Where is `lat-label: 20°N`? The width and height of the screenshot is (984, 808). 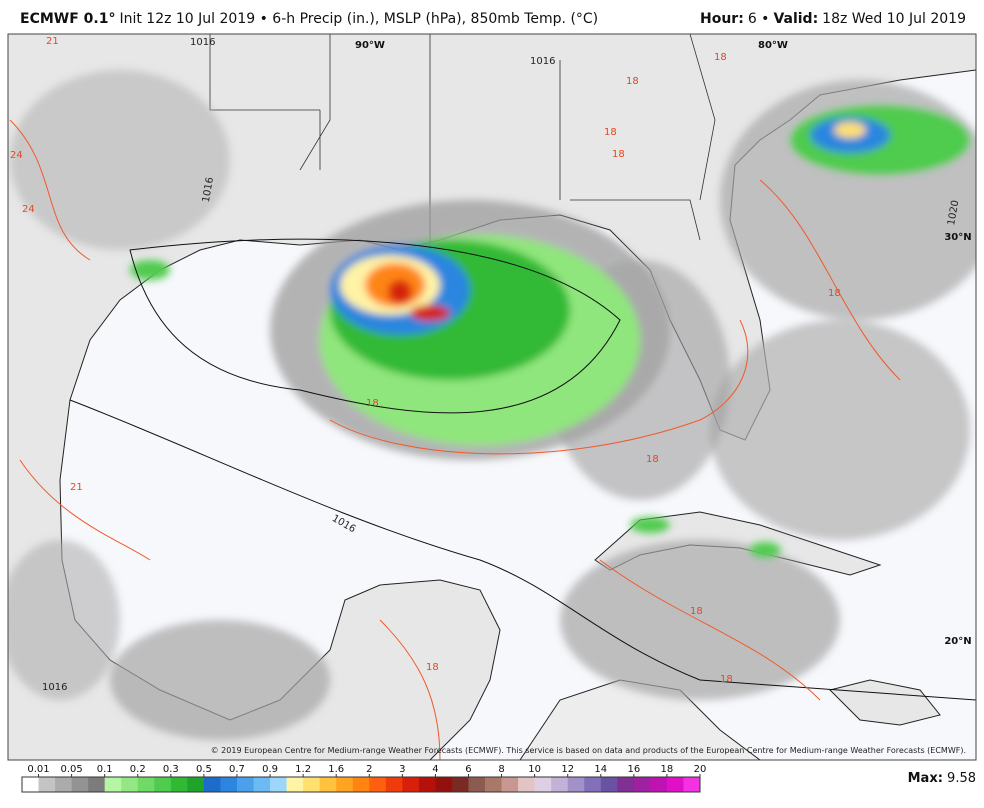
lat-label: 20°N is located at coordinates (957, 641).